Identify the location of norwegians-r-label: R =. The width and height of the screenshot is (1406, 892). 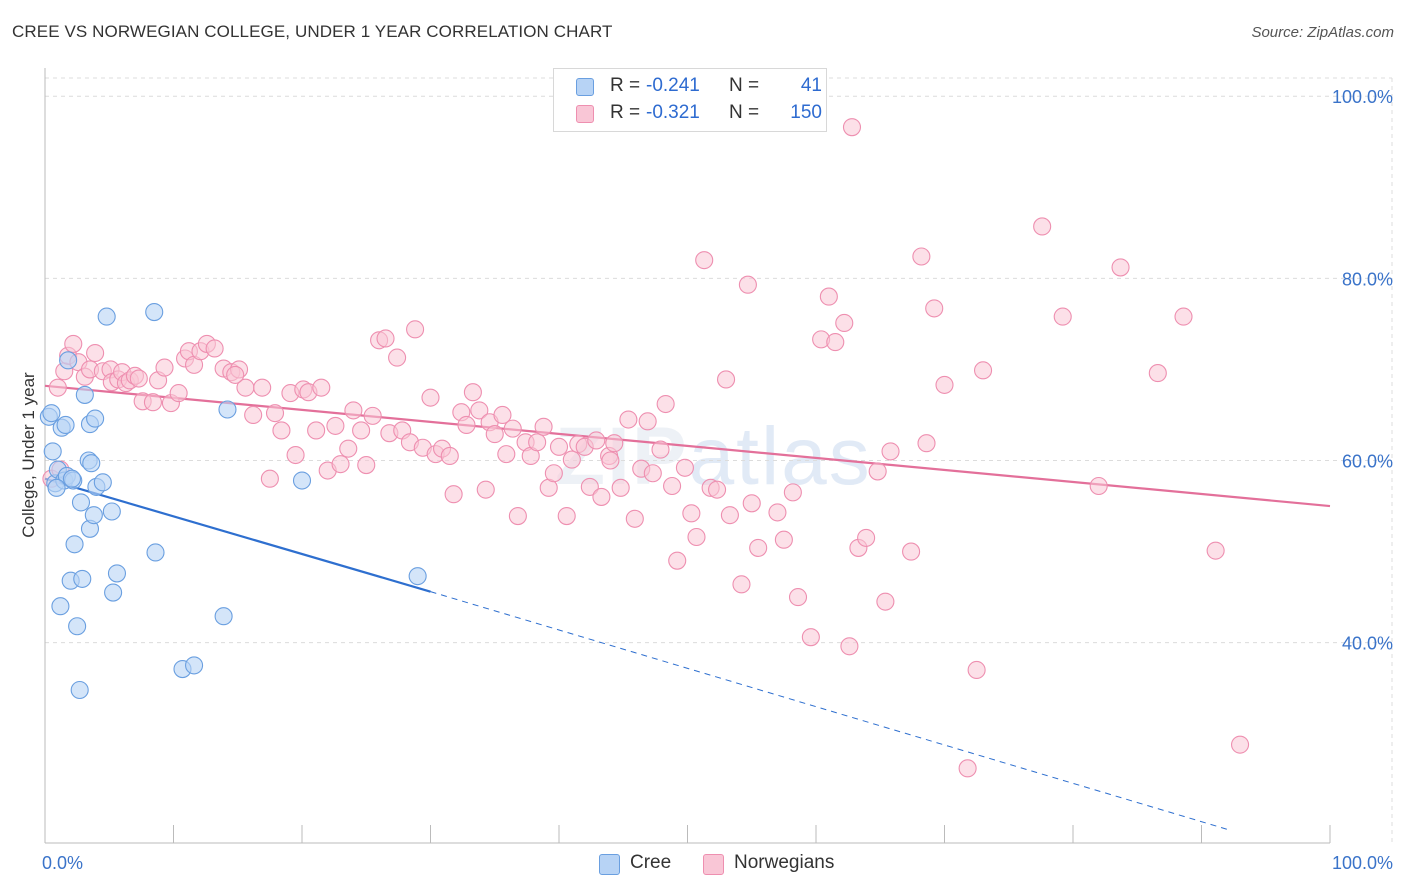
(625, 112).